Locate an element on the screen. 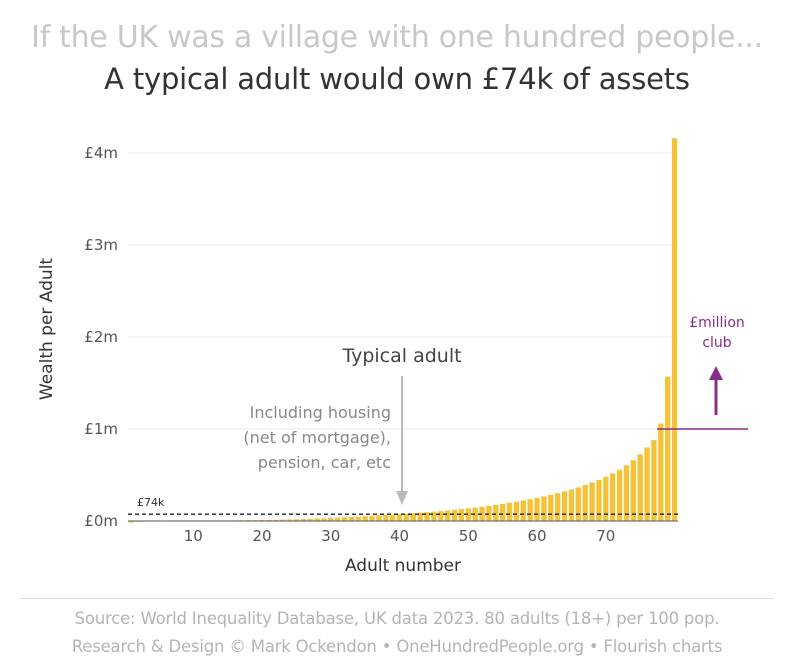 The image size is (794, 670). y-tick-labels: £0m £1m £2m £3m £4m is located at coordinates (101, 337).